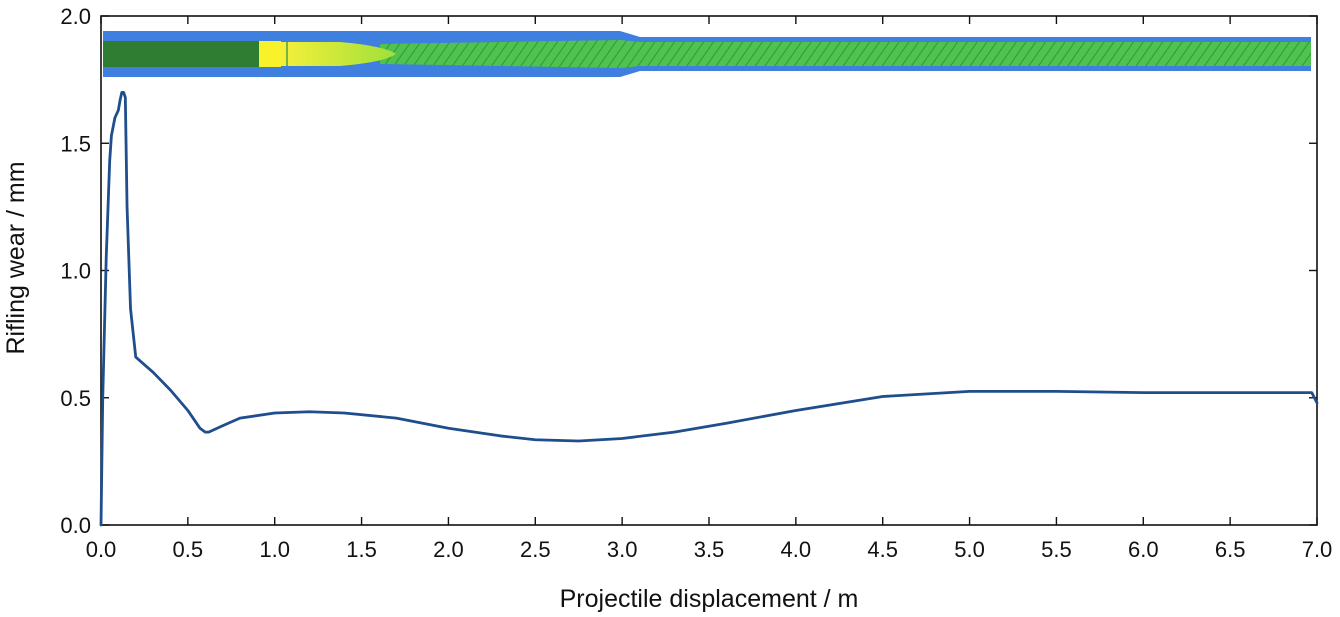  What do you see at coordinates (101, 549) in the screenshot?
I see `x-tick-label: 0.0` at bounding box center [101, 549].